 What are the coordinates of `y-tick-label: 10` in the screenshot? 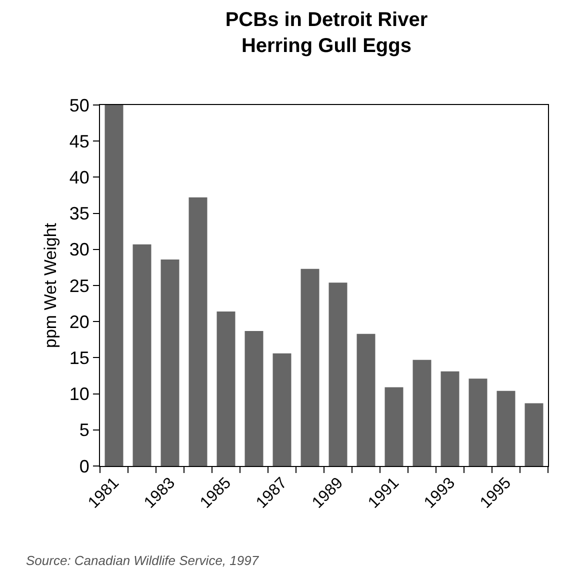 It's located at (79, 394).